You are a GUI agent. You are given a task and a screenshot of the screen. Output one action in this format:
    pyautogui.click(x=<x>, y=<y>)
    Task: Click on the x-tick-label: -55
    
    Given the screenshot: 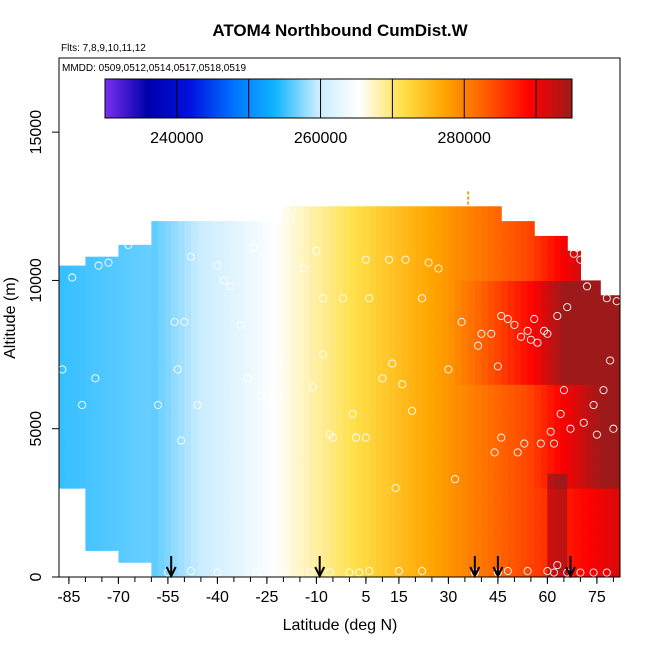 What is the action you would take?
    pyautogui.click(x=167, y=597)
    